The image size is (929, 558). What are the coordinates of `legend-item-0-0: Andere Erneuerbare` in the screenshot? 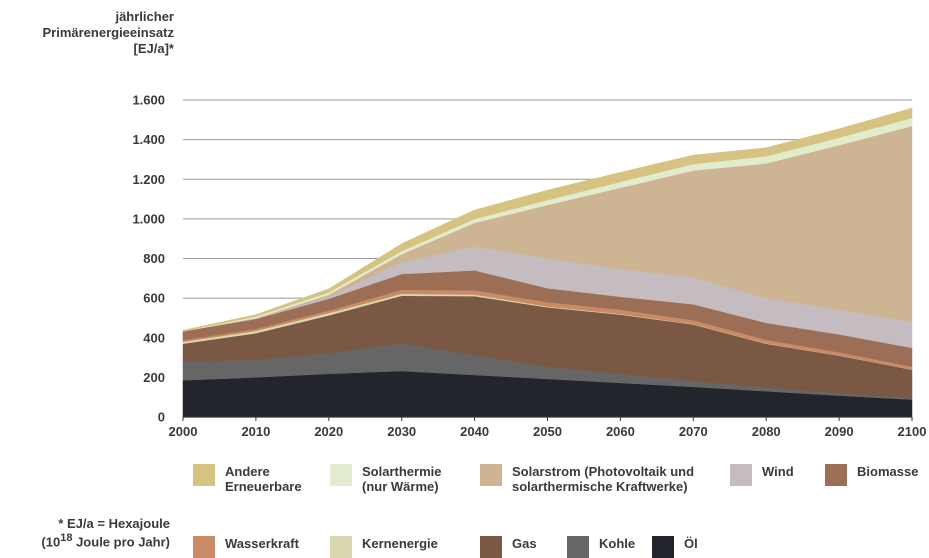 It's located at (247, 479).